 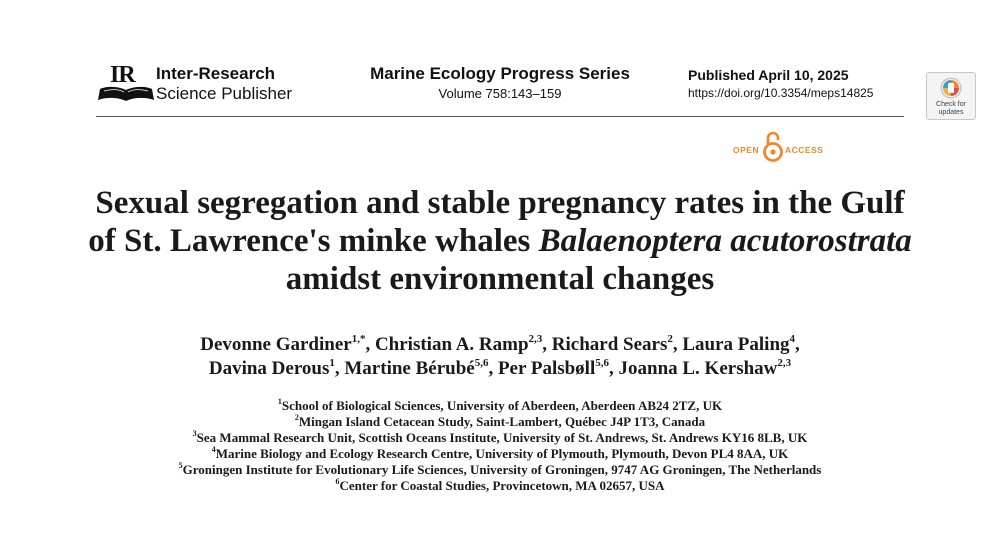 I want to click on journal-name: Marine Ecology Progress Series, so click(x=500, y=73).